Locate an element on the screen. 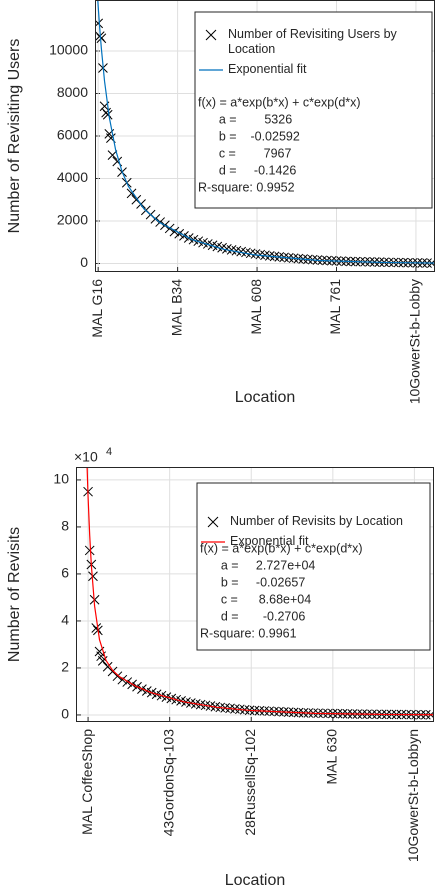  y-tick-label: 4 is located at coordinates (65, 620).